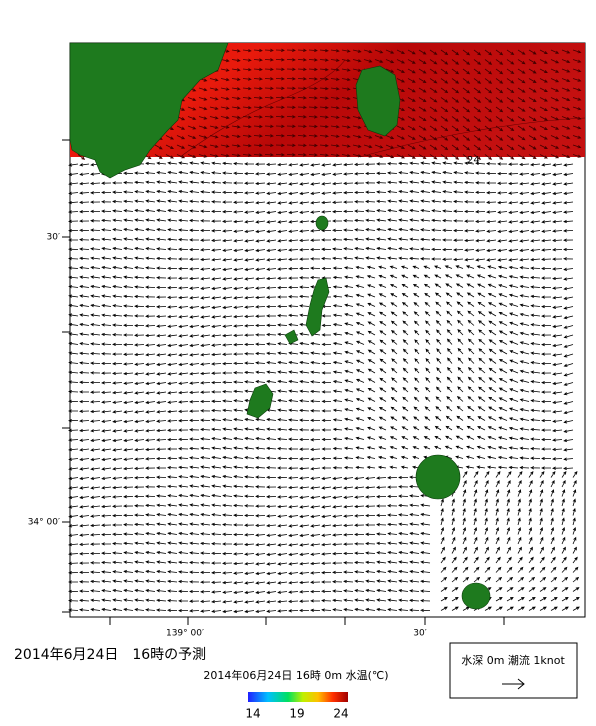 This screenshot has height=726, width=596. Describe the element at coordinates (317, 307) in the screenshot. I see `niijima` at that location.